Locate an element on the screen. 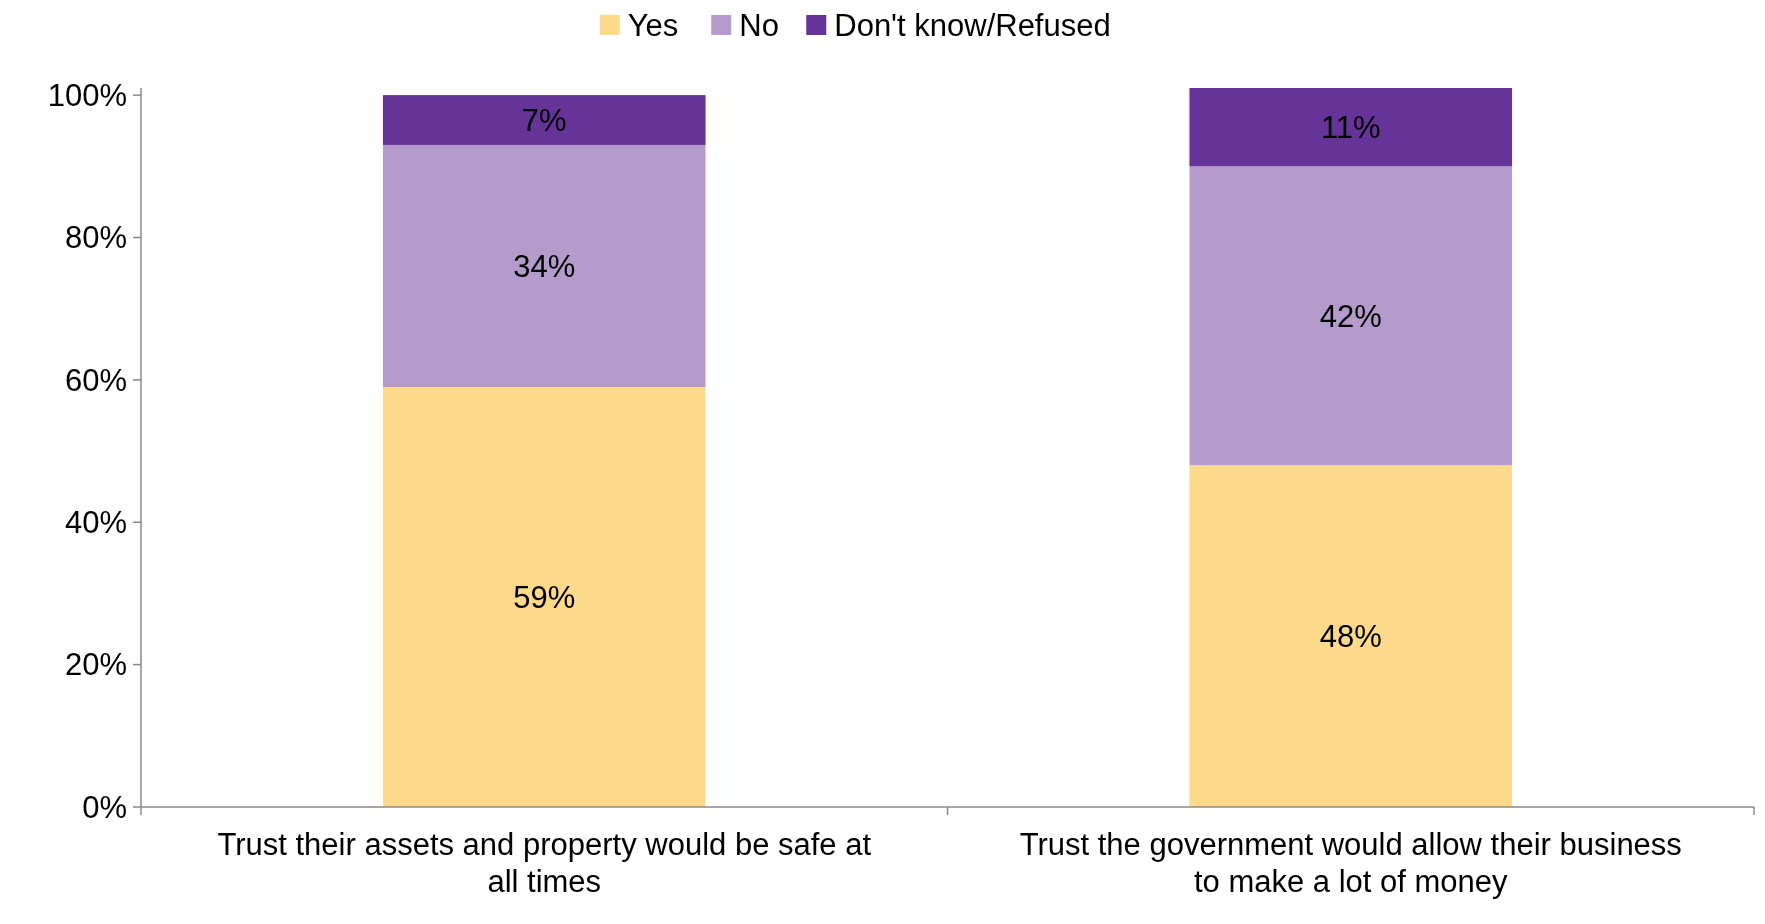  y-tick-label: 20% is located at coordinates (95, 665).